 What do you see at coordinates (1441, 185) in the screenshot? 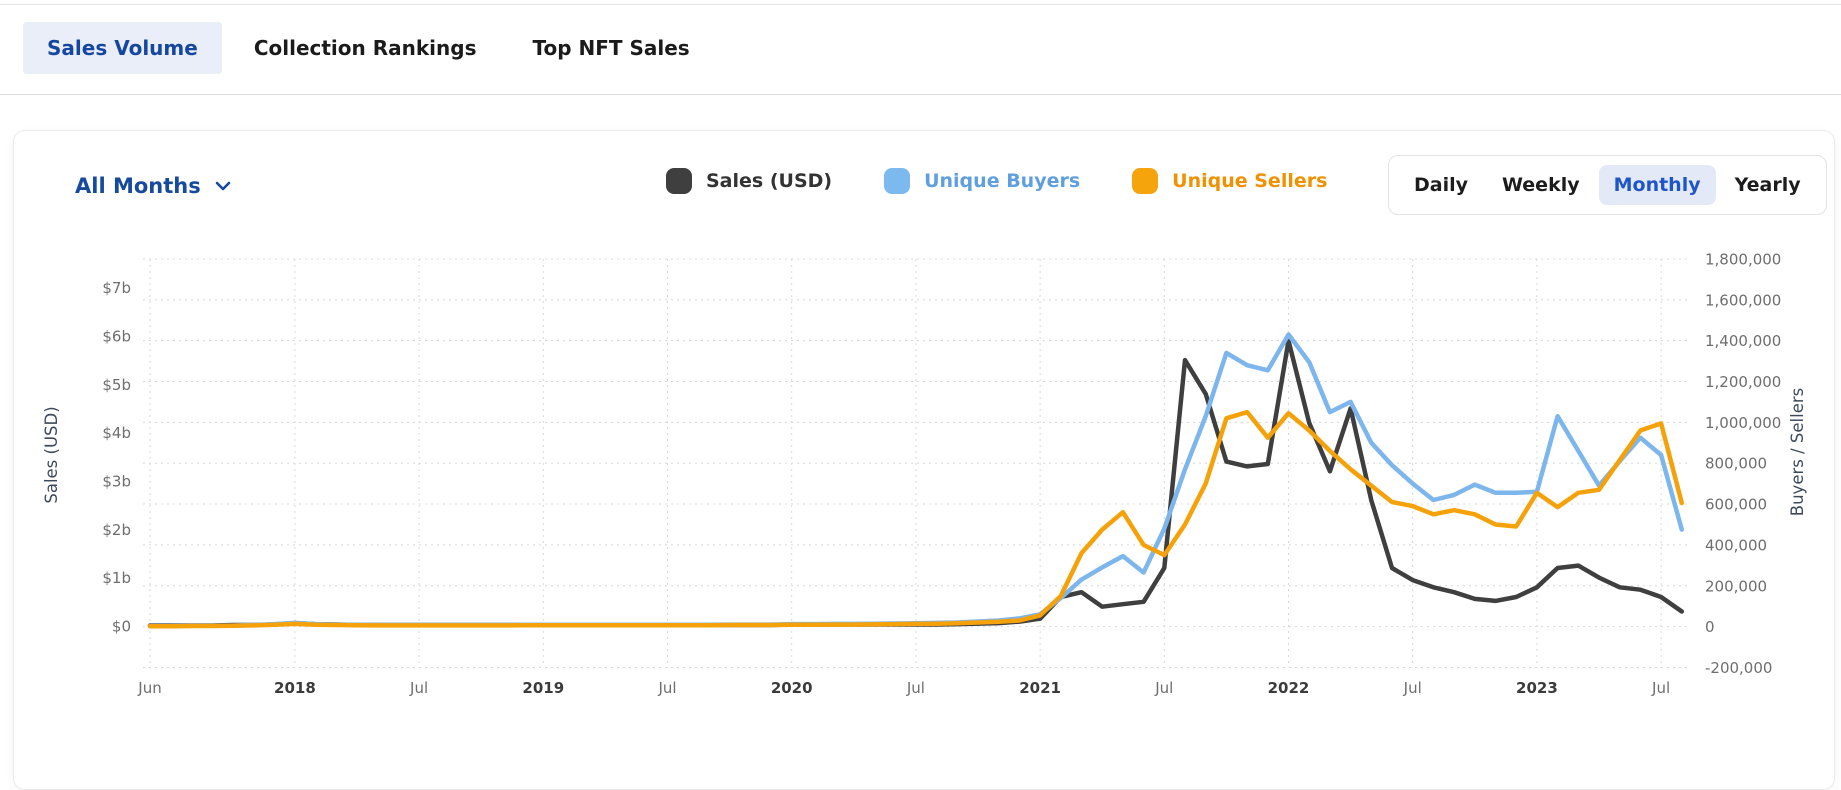
I see `period-daily: Daily` at bounding box center [1441, 185].